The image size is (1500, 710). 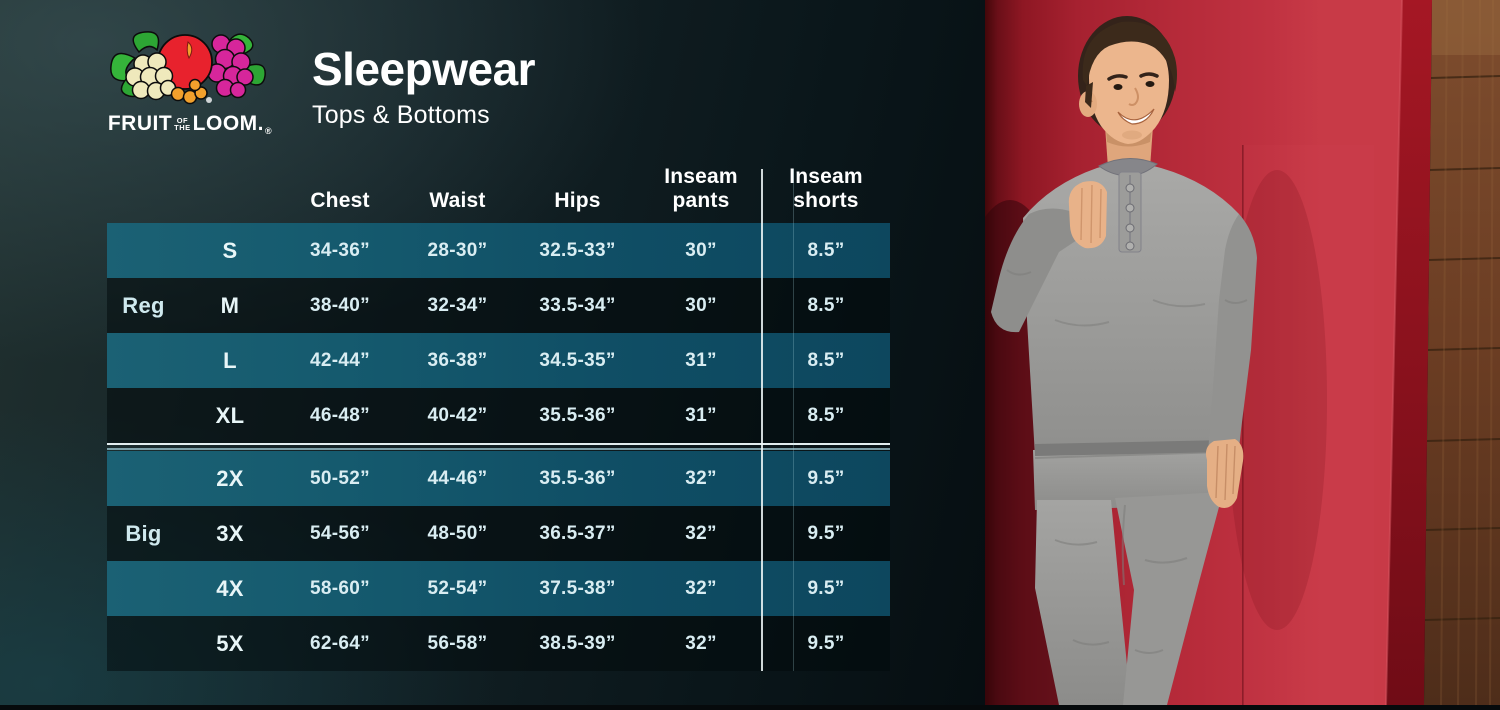 I want to click on logo-word-fruit: FRUIT, so click(x=140, y=123).